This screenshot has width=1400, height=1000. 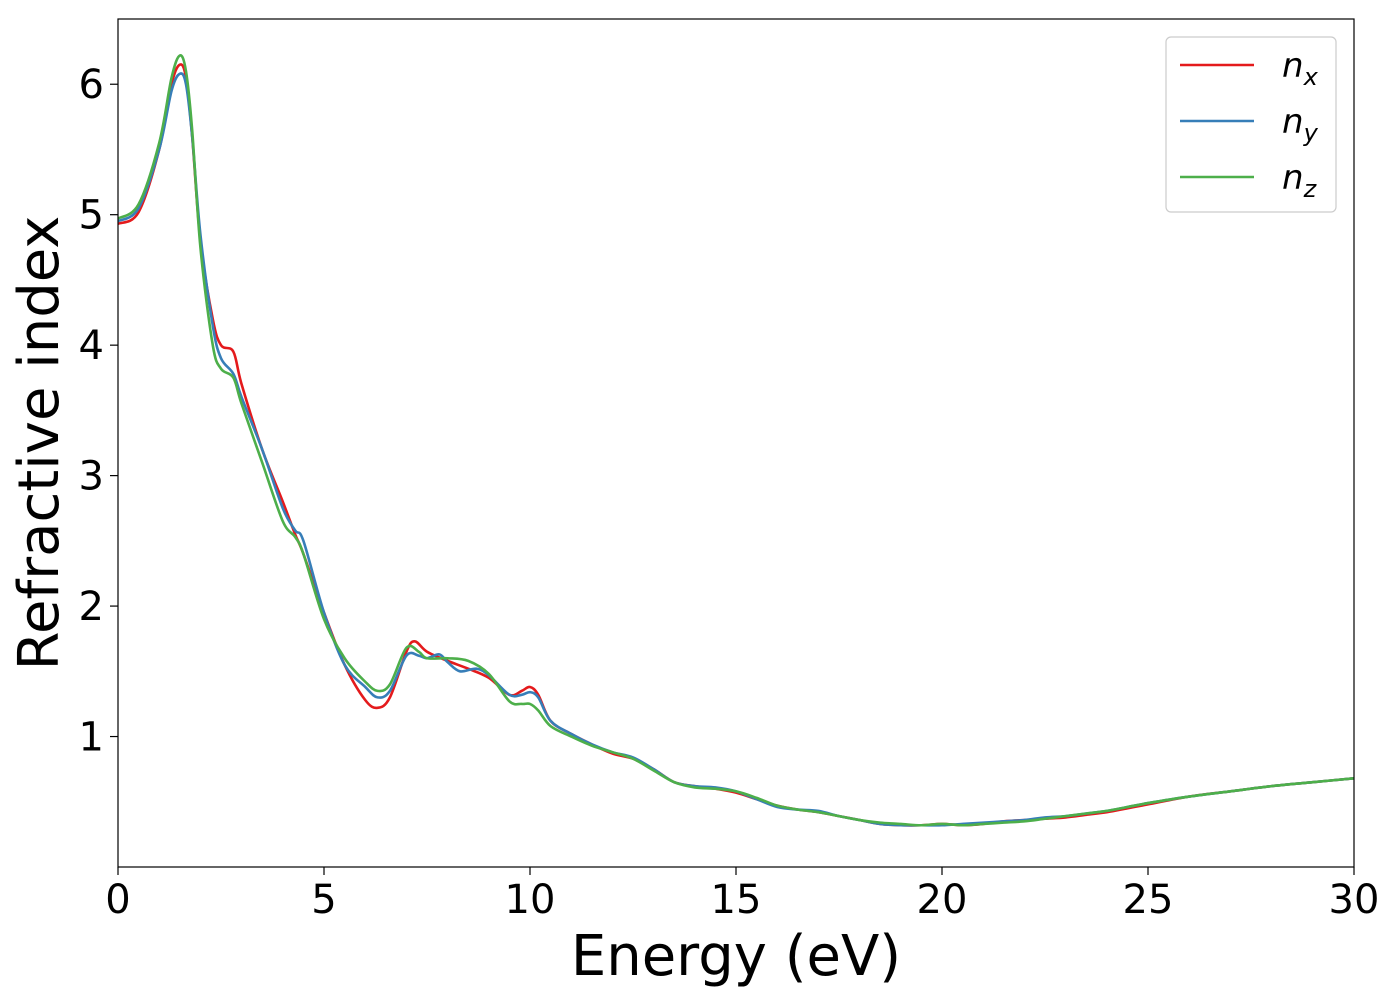 What do you see at coordinates (91, 738) in the screenshot?
I see `y-tick-label: 1` at bounding box center [91, 738].